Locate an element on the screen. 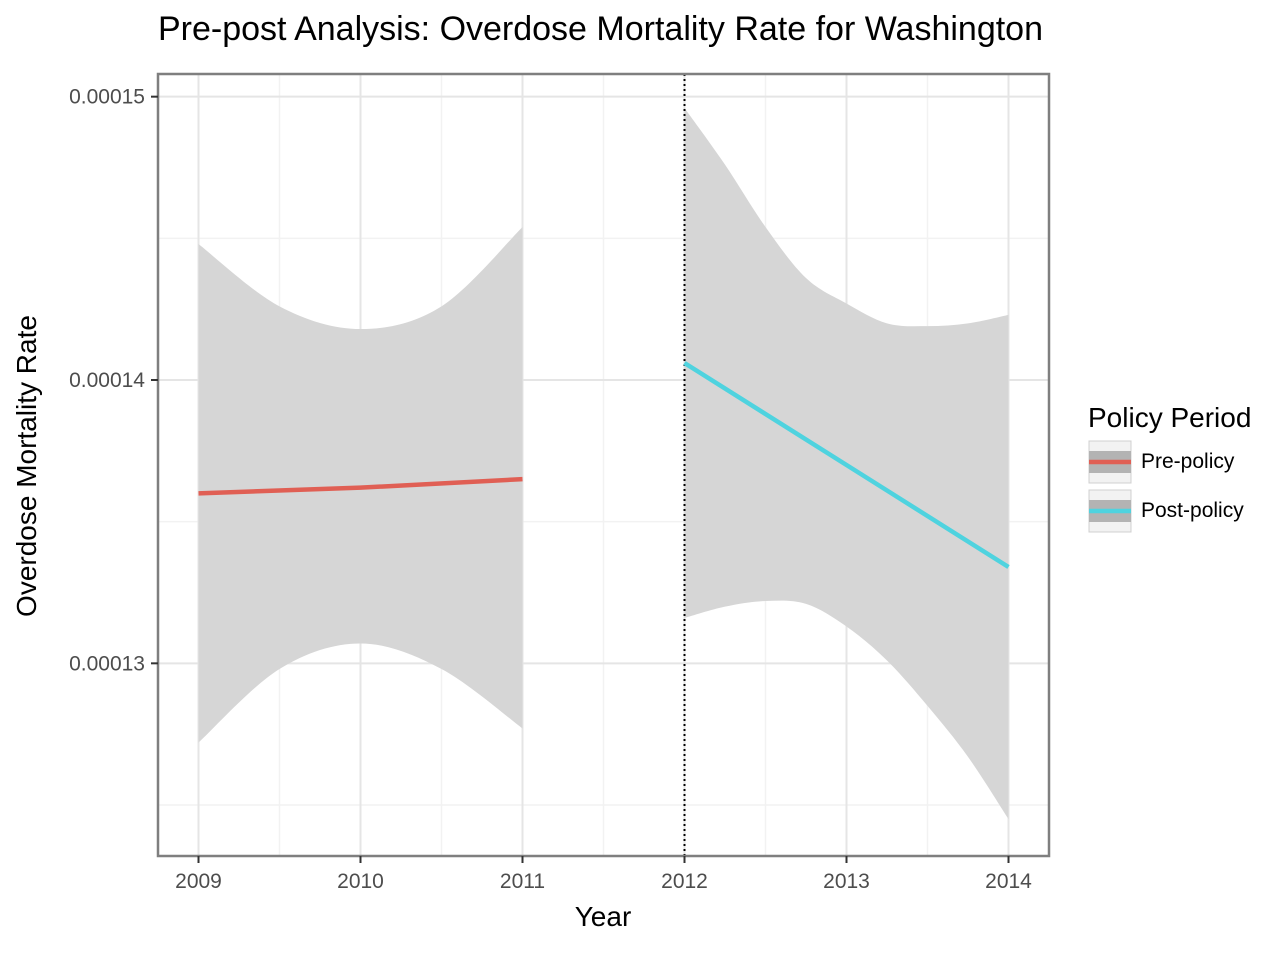  x-tick-label: 2010 is located at coordinates (360, 881).